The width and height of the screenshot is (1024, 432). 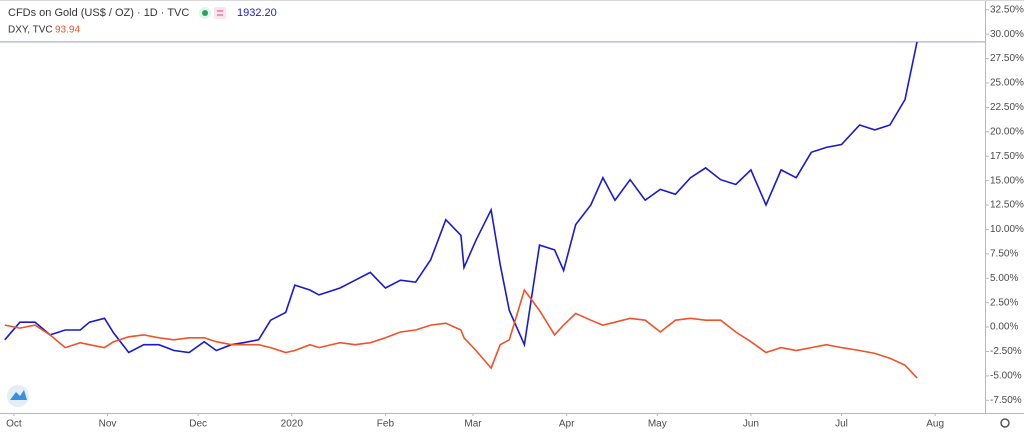 I want to click on x-tick-label: Oct, so click(x=14, y=424).